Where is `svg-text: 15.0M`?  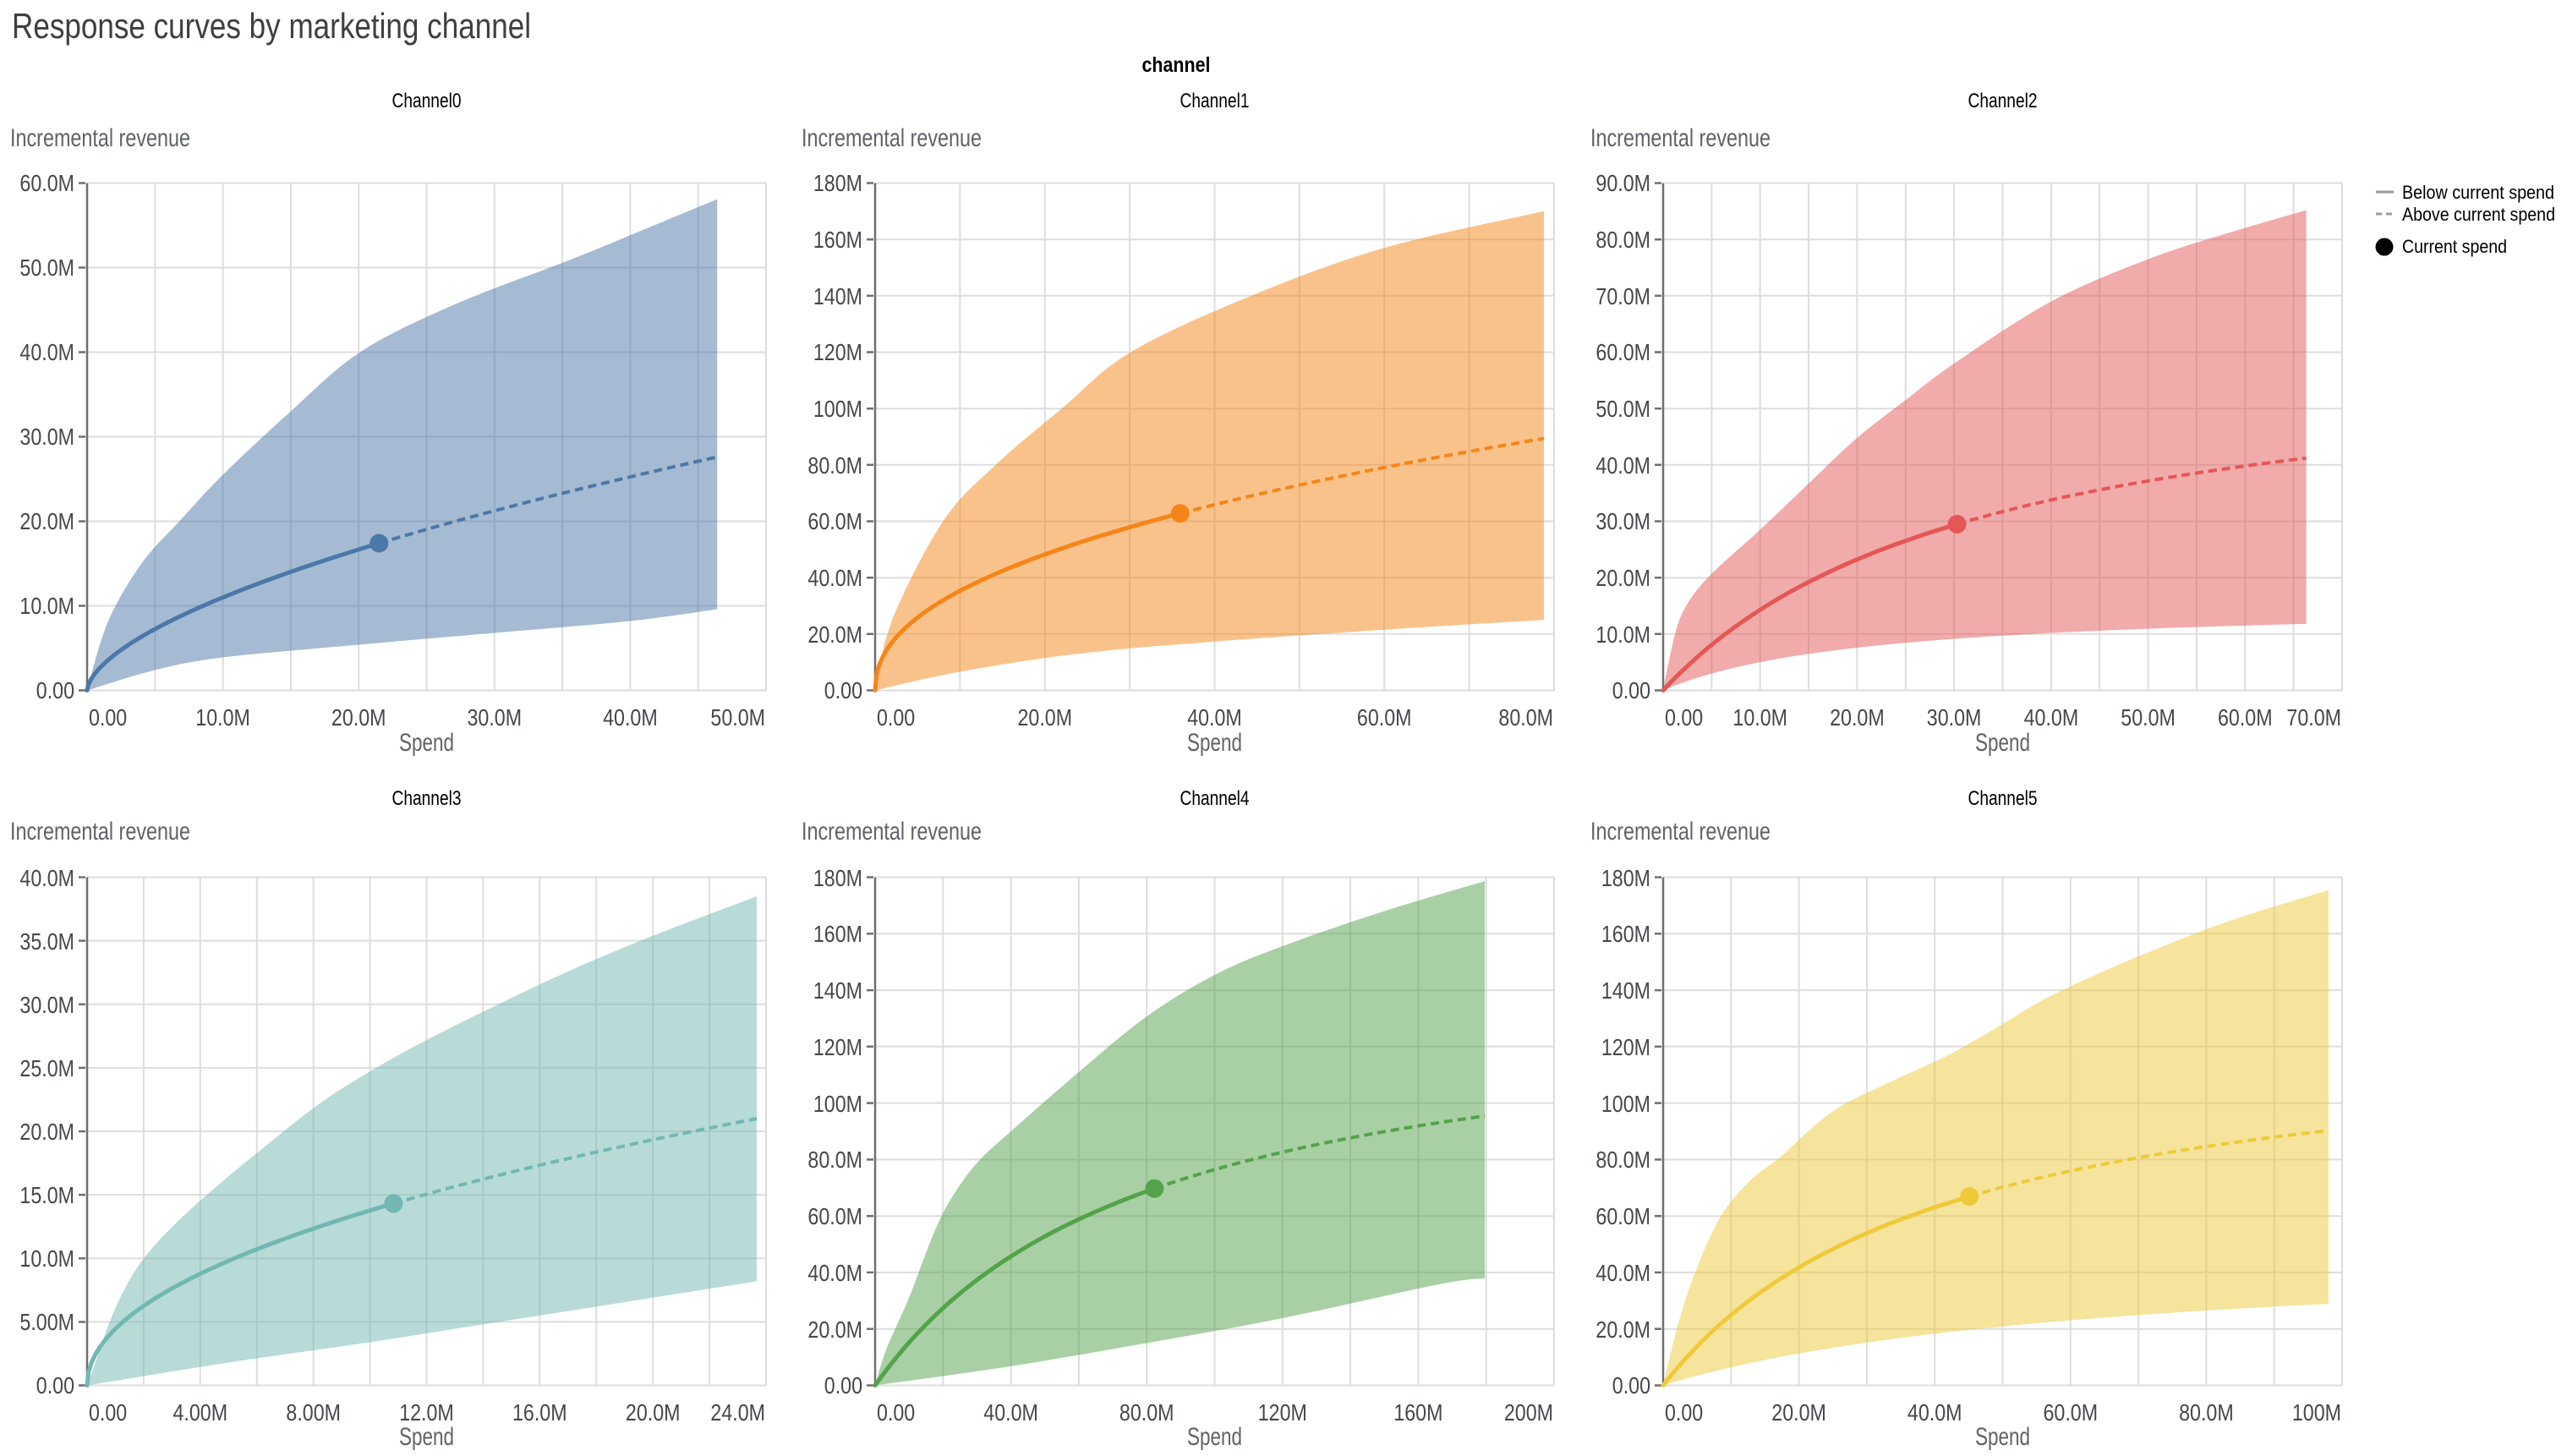 svg-text: 15.0M is located at coordinates (46, 1195).